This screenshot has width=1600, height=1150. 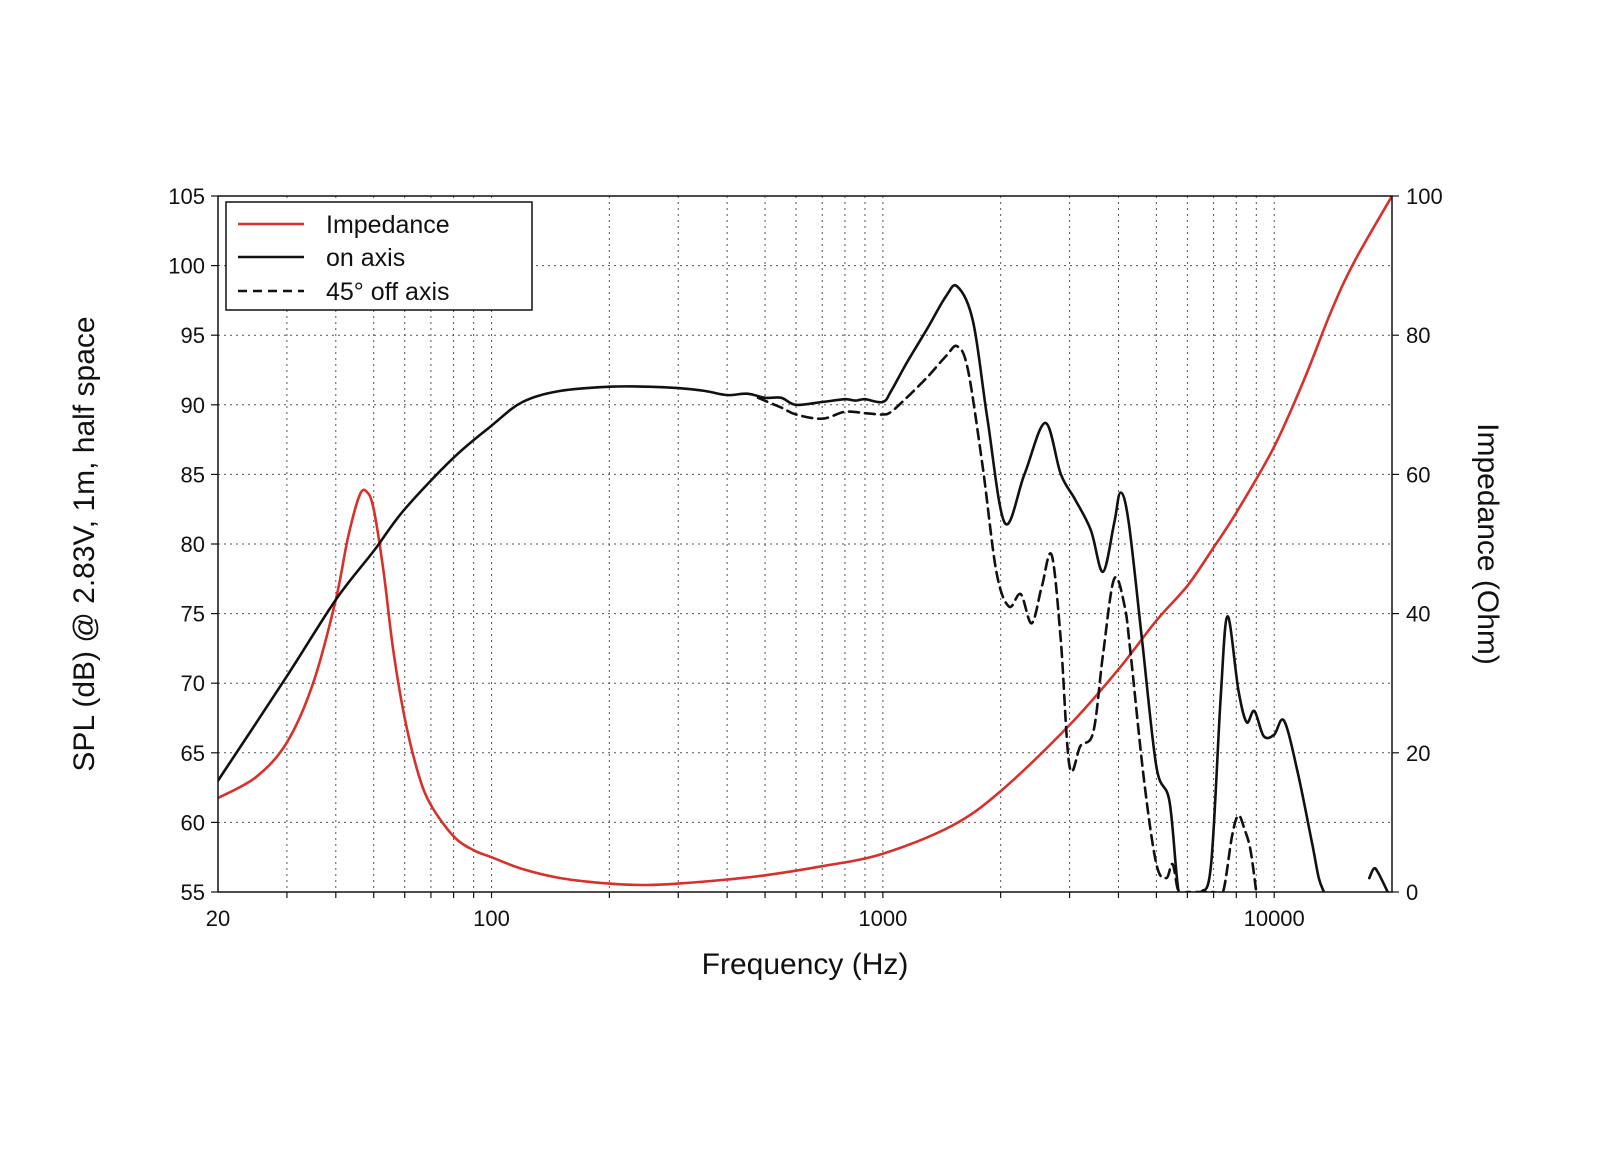 I want to click on x-tick-label: 1000, so click(x=882, y=918).